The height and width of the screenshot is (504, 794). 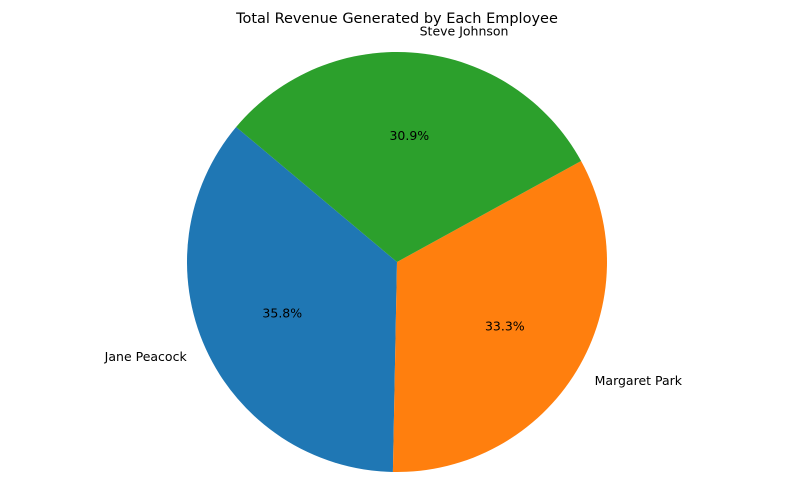 What do you see at coordinates (396, 19) in the screenshot?
I see `chart-title: Total Revenue Generated by Each Employee` at bounding box center [396, 19].